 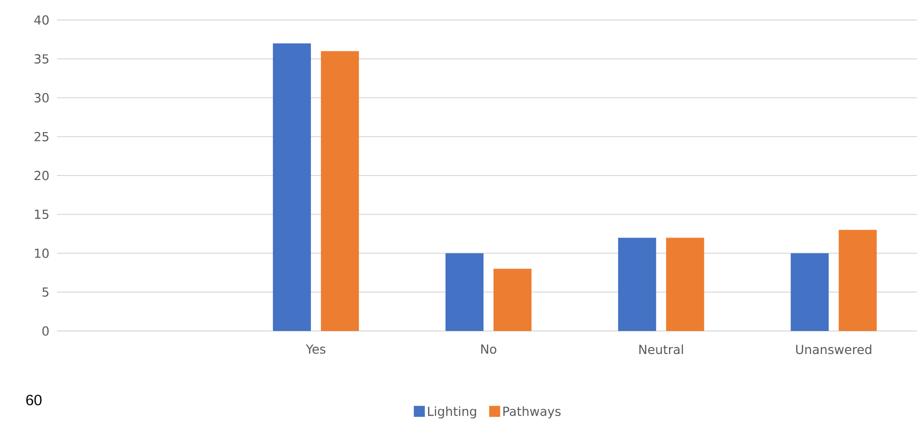 What do you see at coordinates (34, 400) in the screenshot?
I see `text: 60` at bounding box center [34, 400].